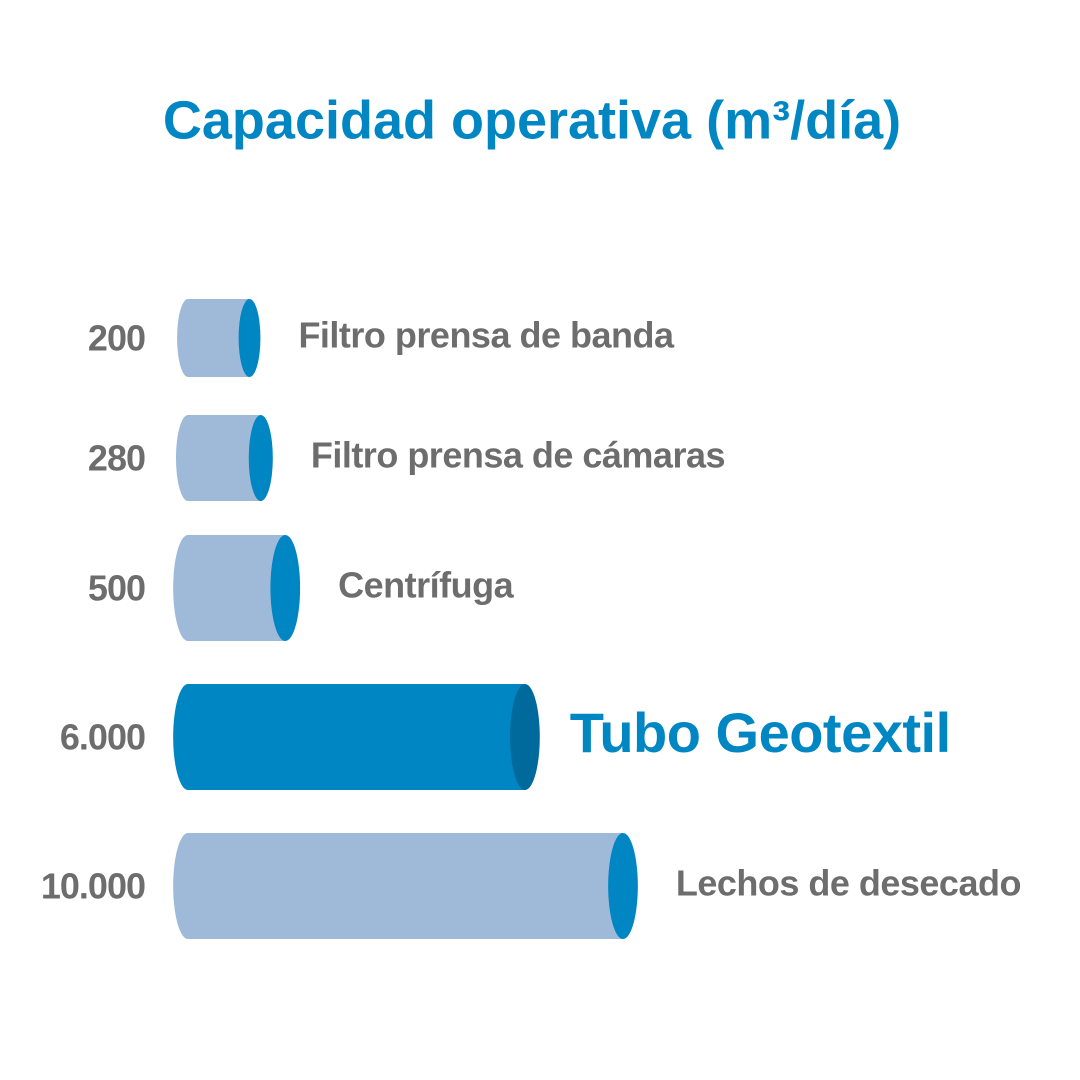  I want to click on value-label: 200, so click(116, 338).